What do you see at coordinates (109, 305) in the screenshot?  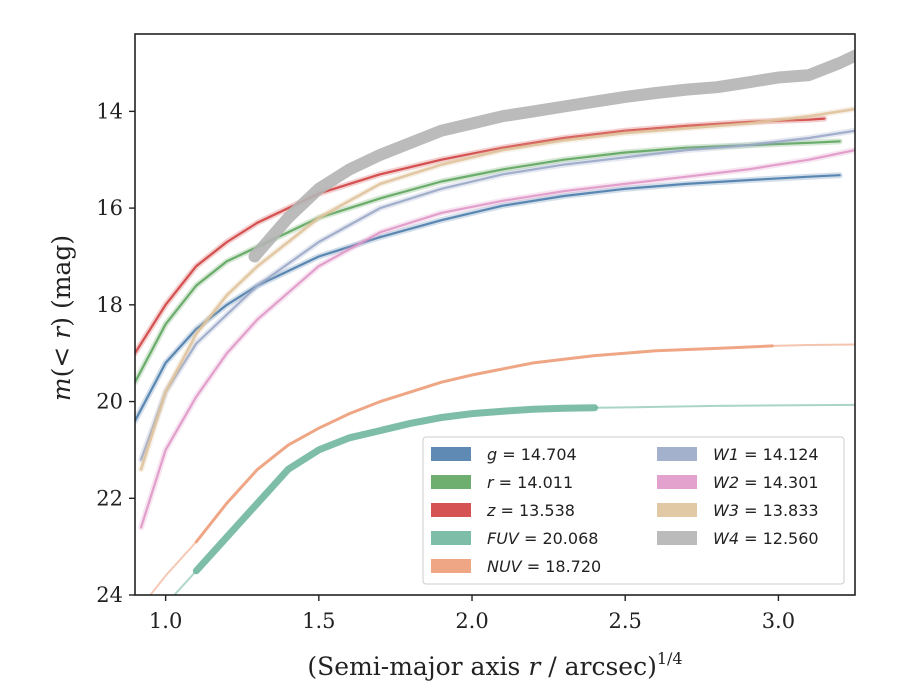 I see `y-tick-label: 18` at bounding box center [109, 305].